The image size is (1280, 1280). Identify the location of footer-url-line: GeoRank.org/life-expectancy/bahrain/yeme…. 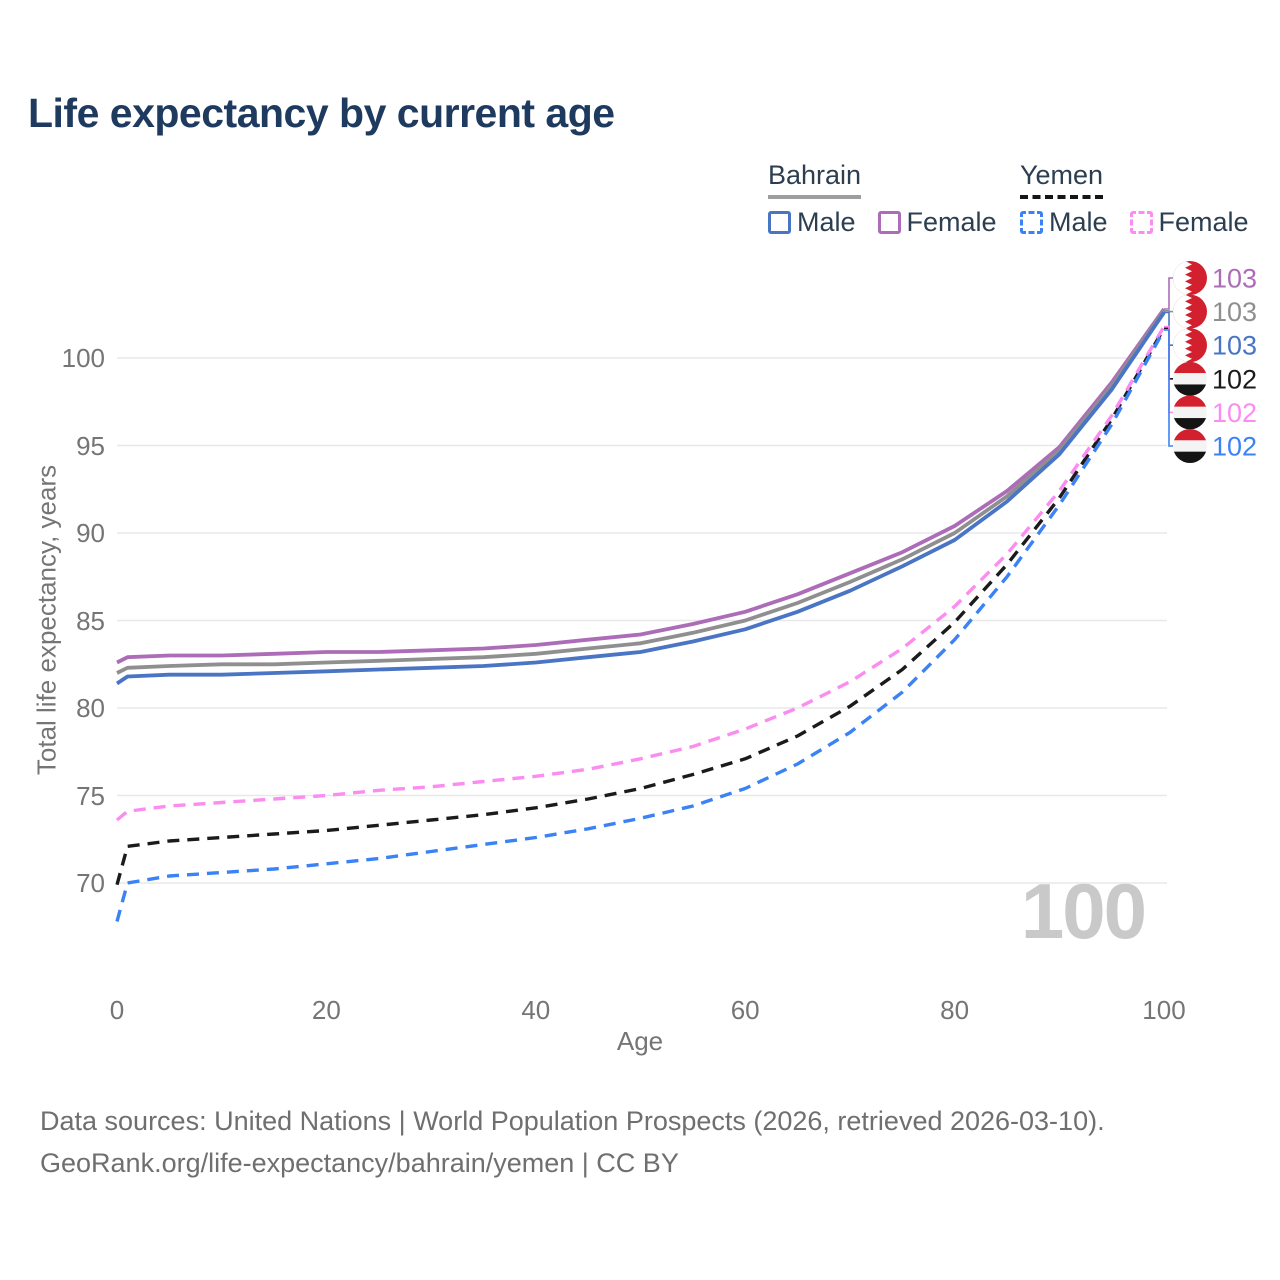
(359, 1163).